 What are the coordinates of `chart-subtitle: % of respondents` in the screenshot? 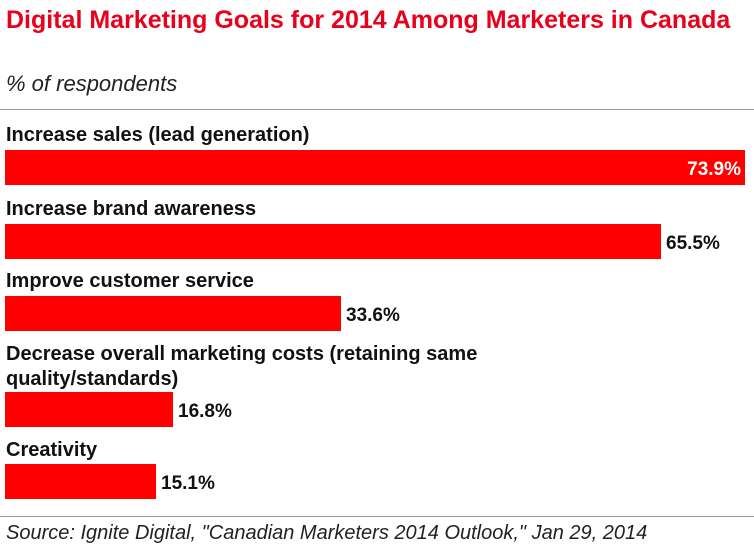 It's located at (92, 83).